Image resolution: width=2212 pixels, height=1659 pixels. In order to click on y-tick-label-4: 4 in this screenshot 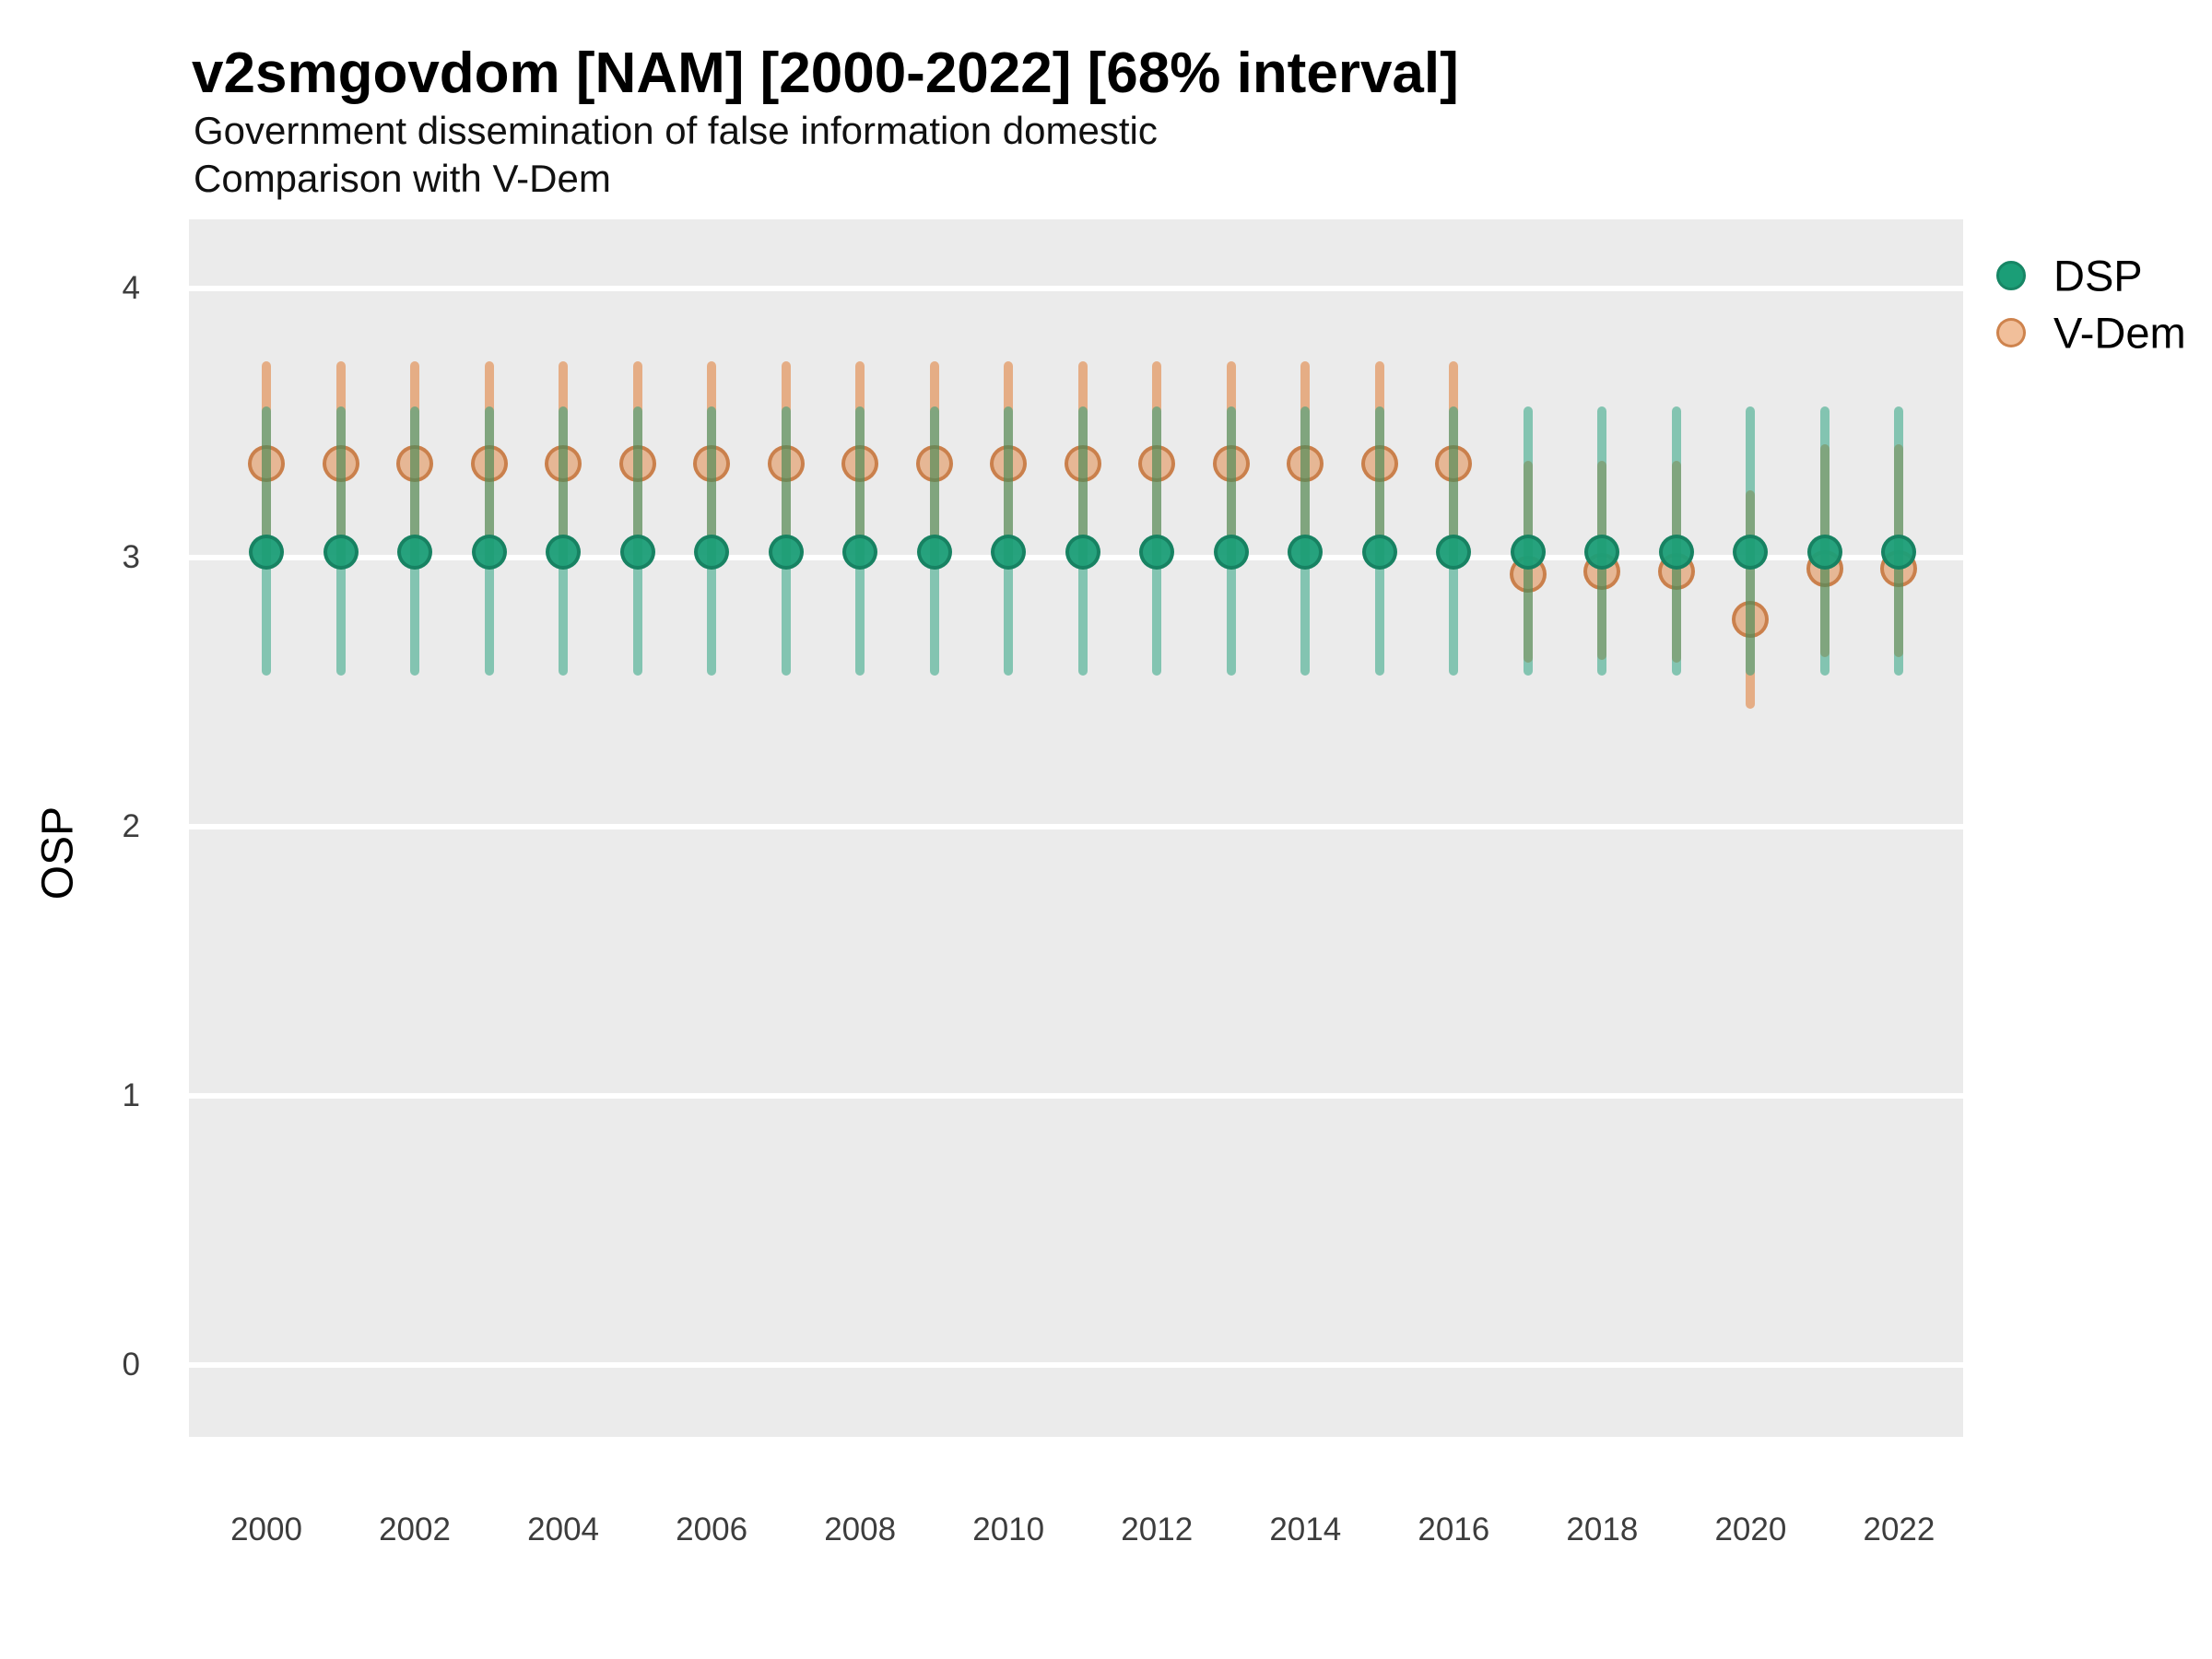, I will do `click(131, 288)`.